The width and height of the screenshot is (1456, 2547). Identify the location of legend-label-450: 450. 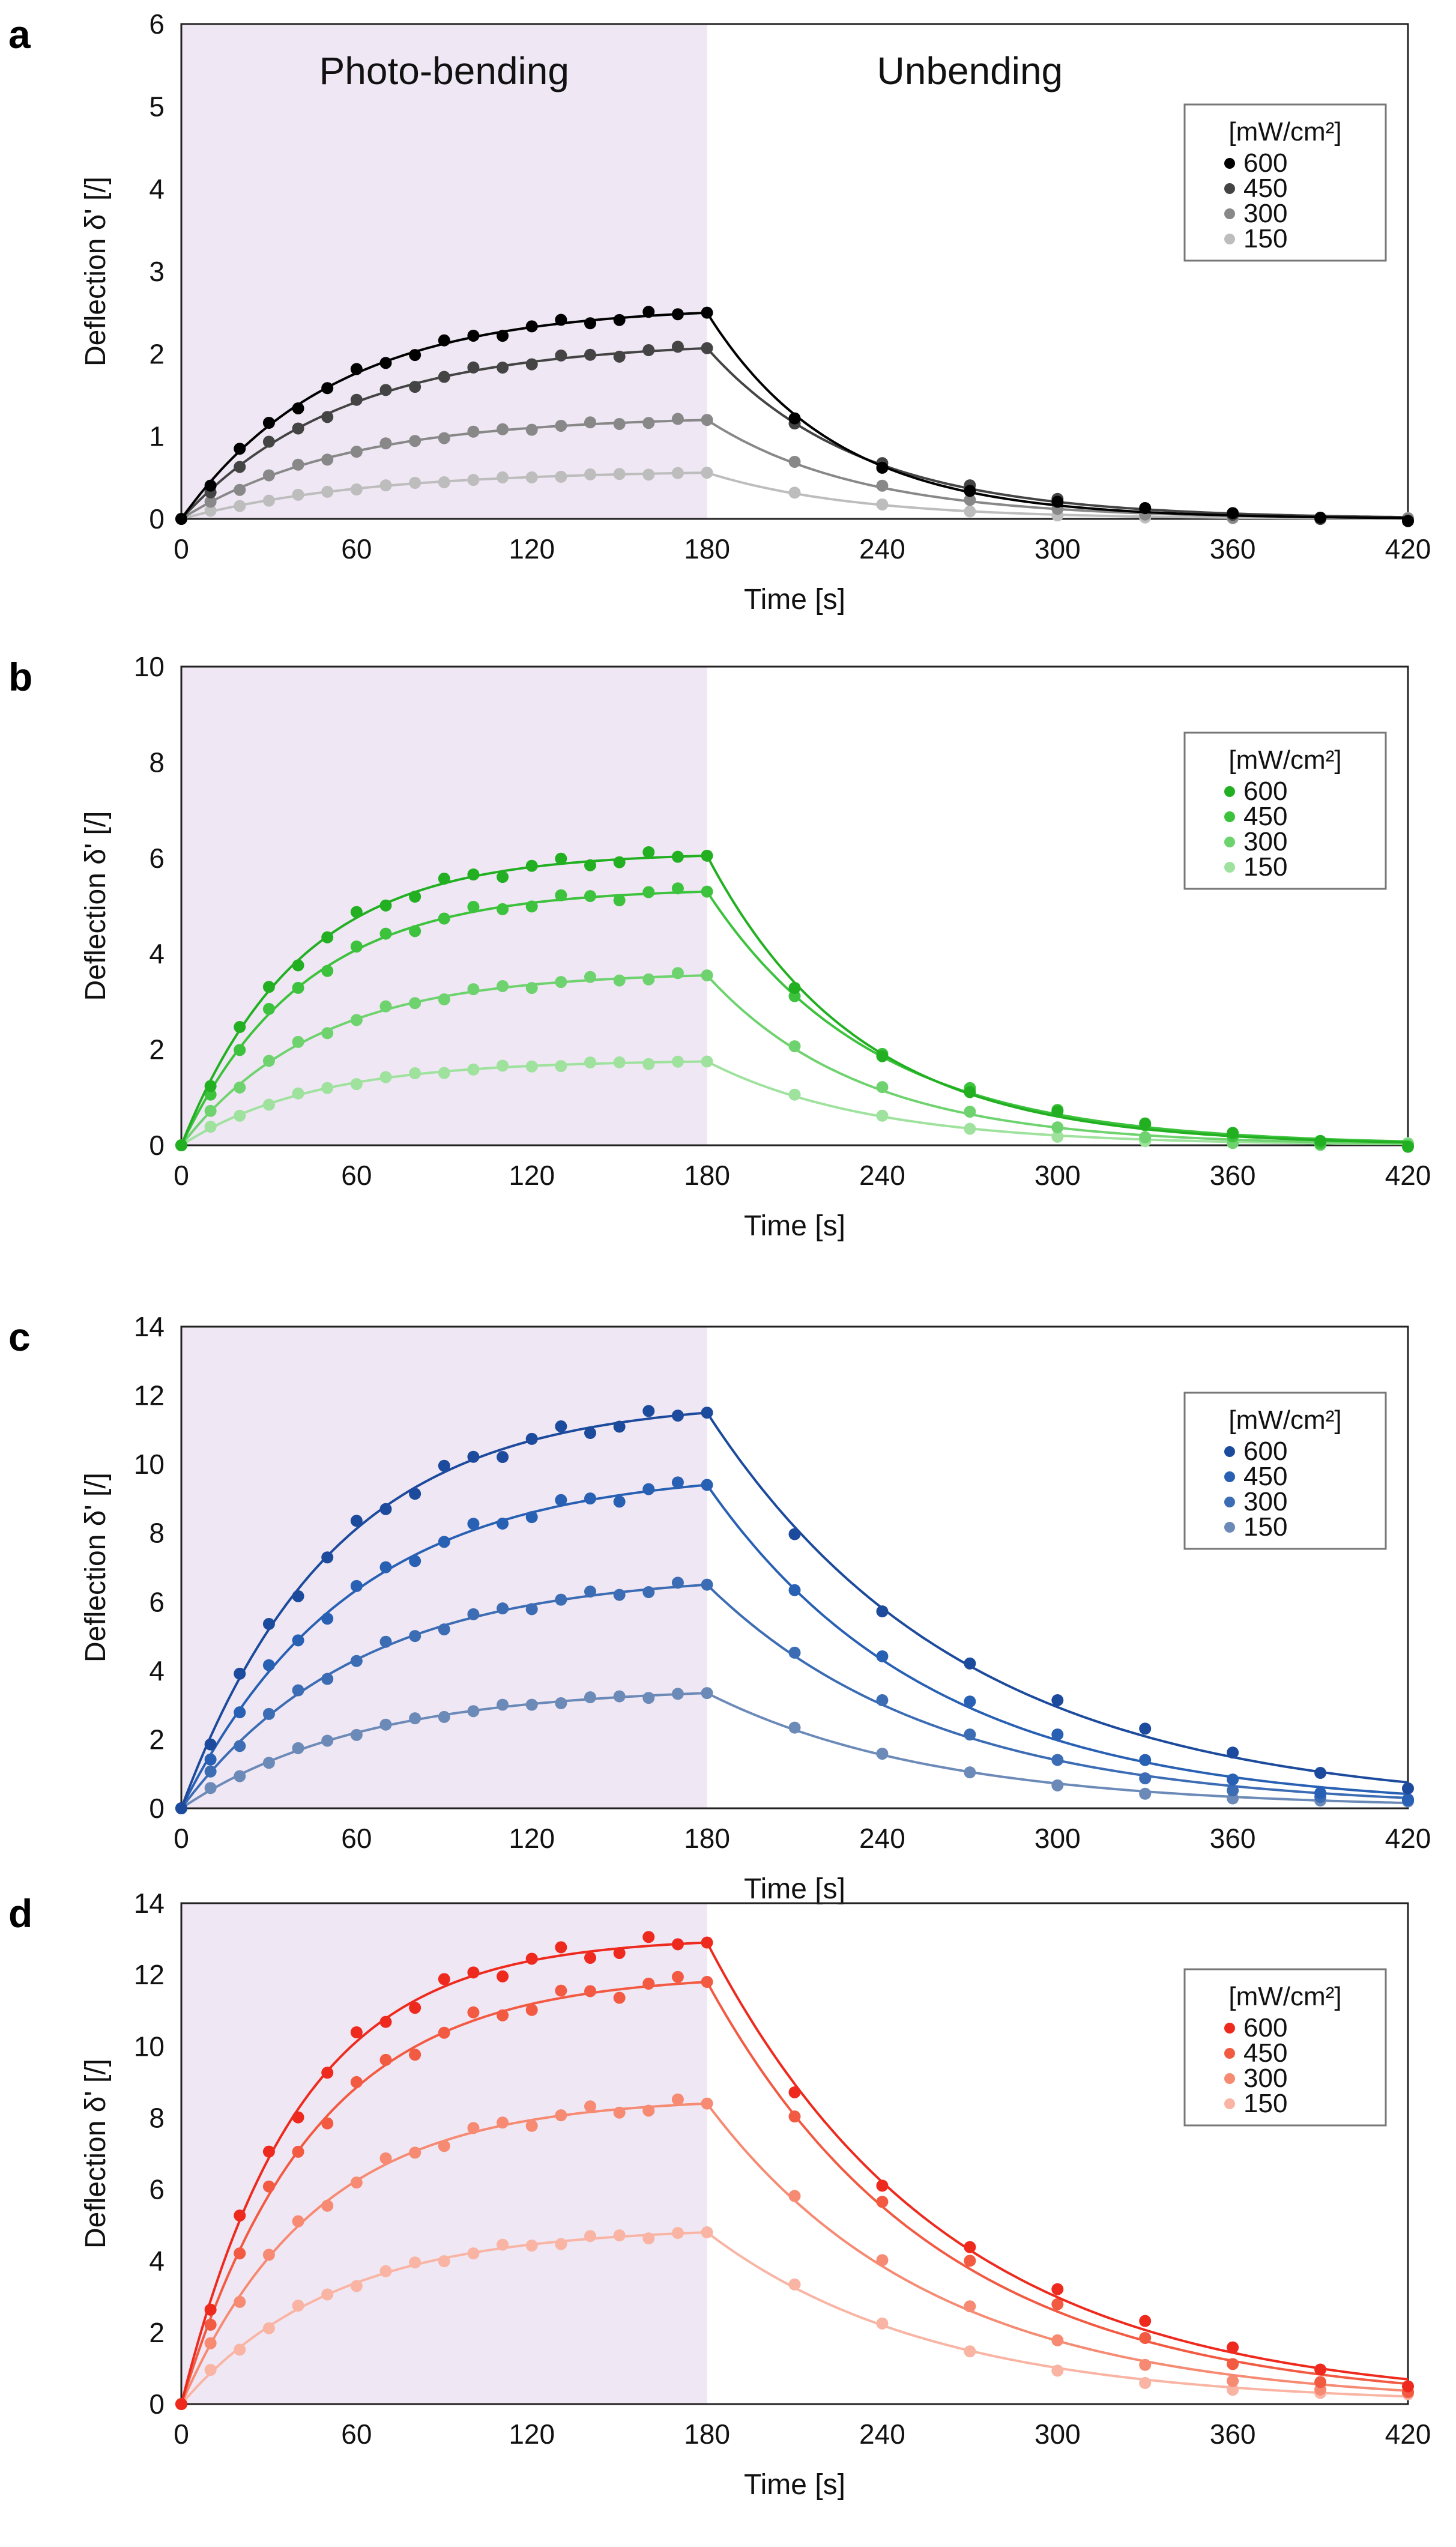
(1265, 816).